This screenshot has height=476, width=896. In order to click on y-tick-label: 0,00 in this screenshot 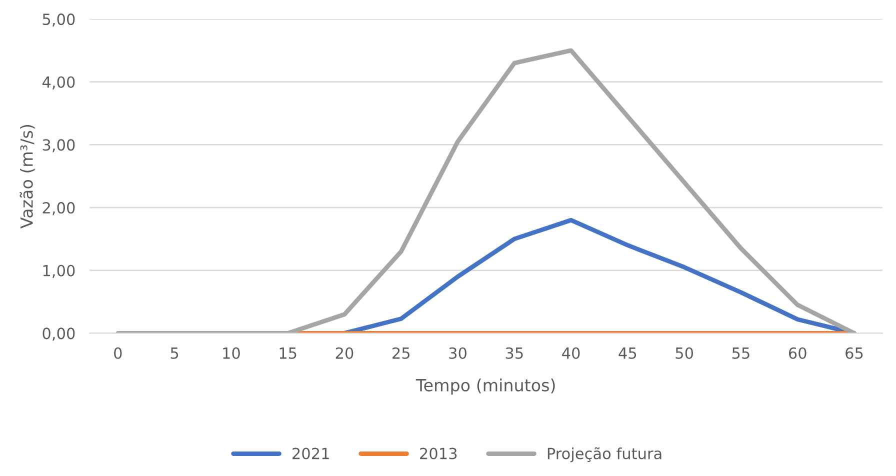, I will do `click(58, 334)`.